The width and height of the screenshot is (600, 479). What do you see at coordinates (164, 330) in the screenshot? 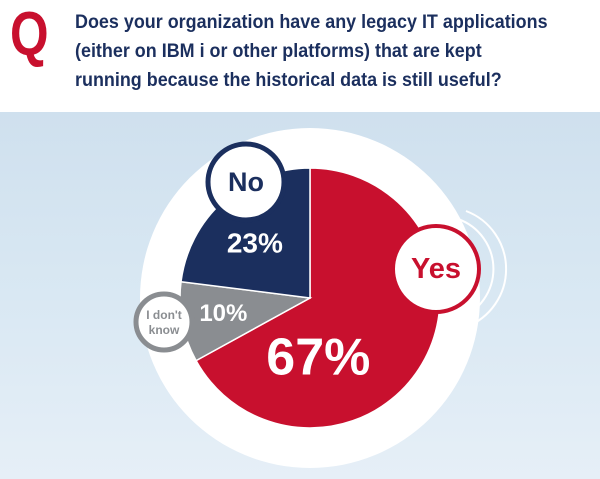
I see `category-label-i-don-t-know-line2: know` at bounding box center [164, 330].